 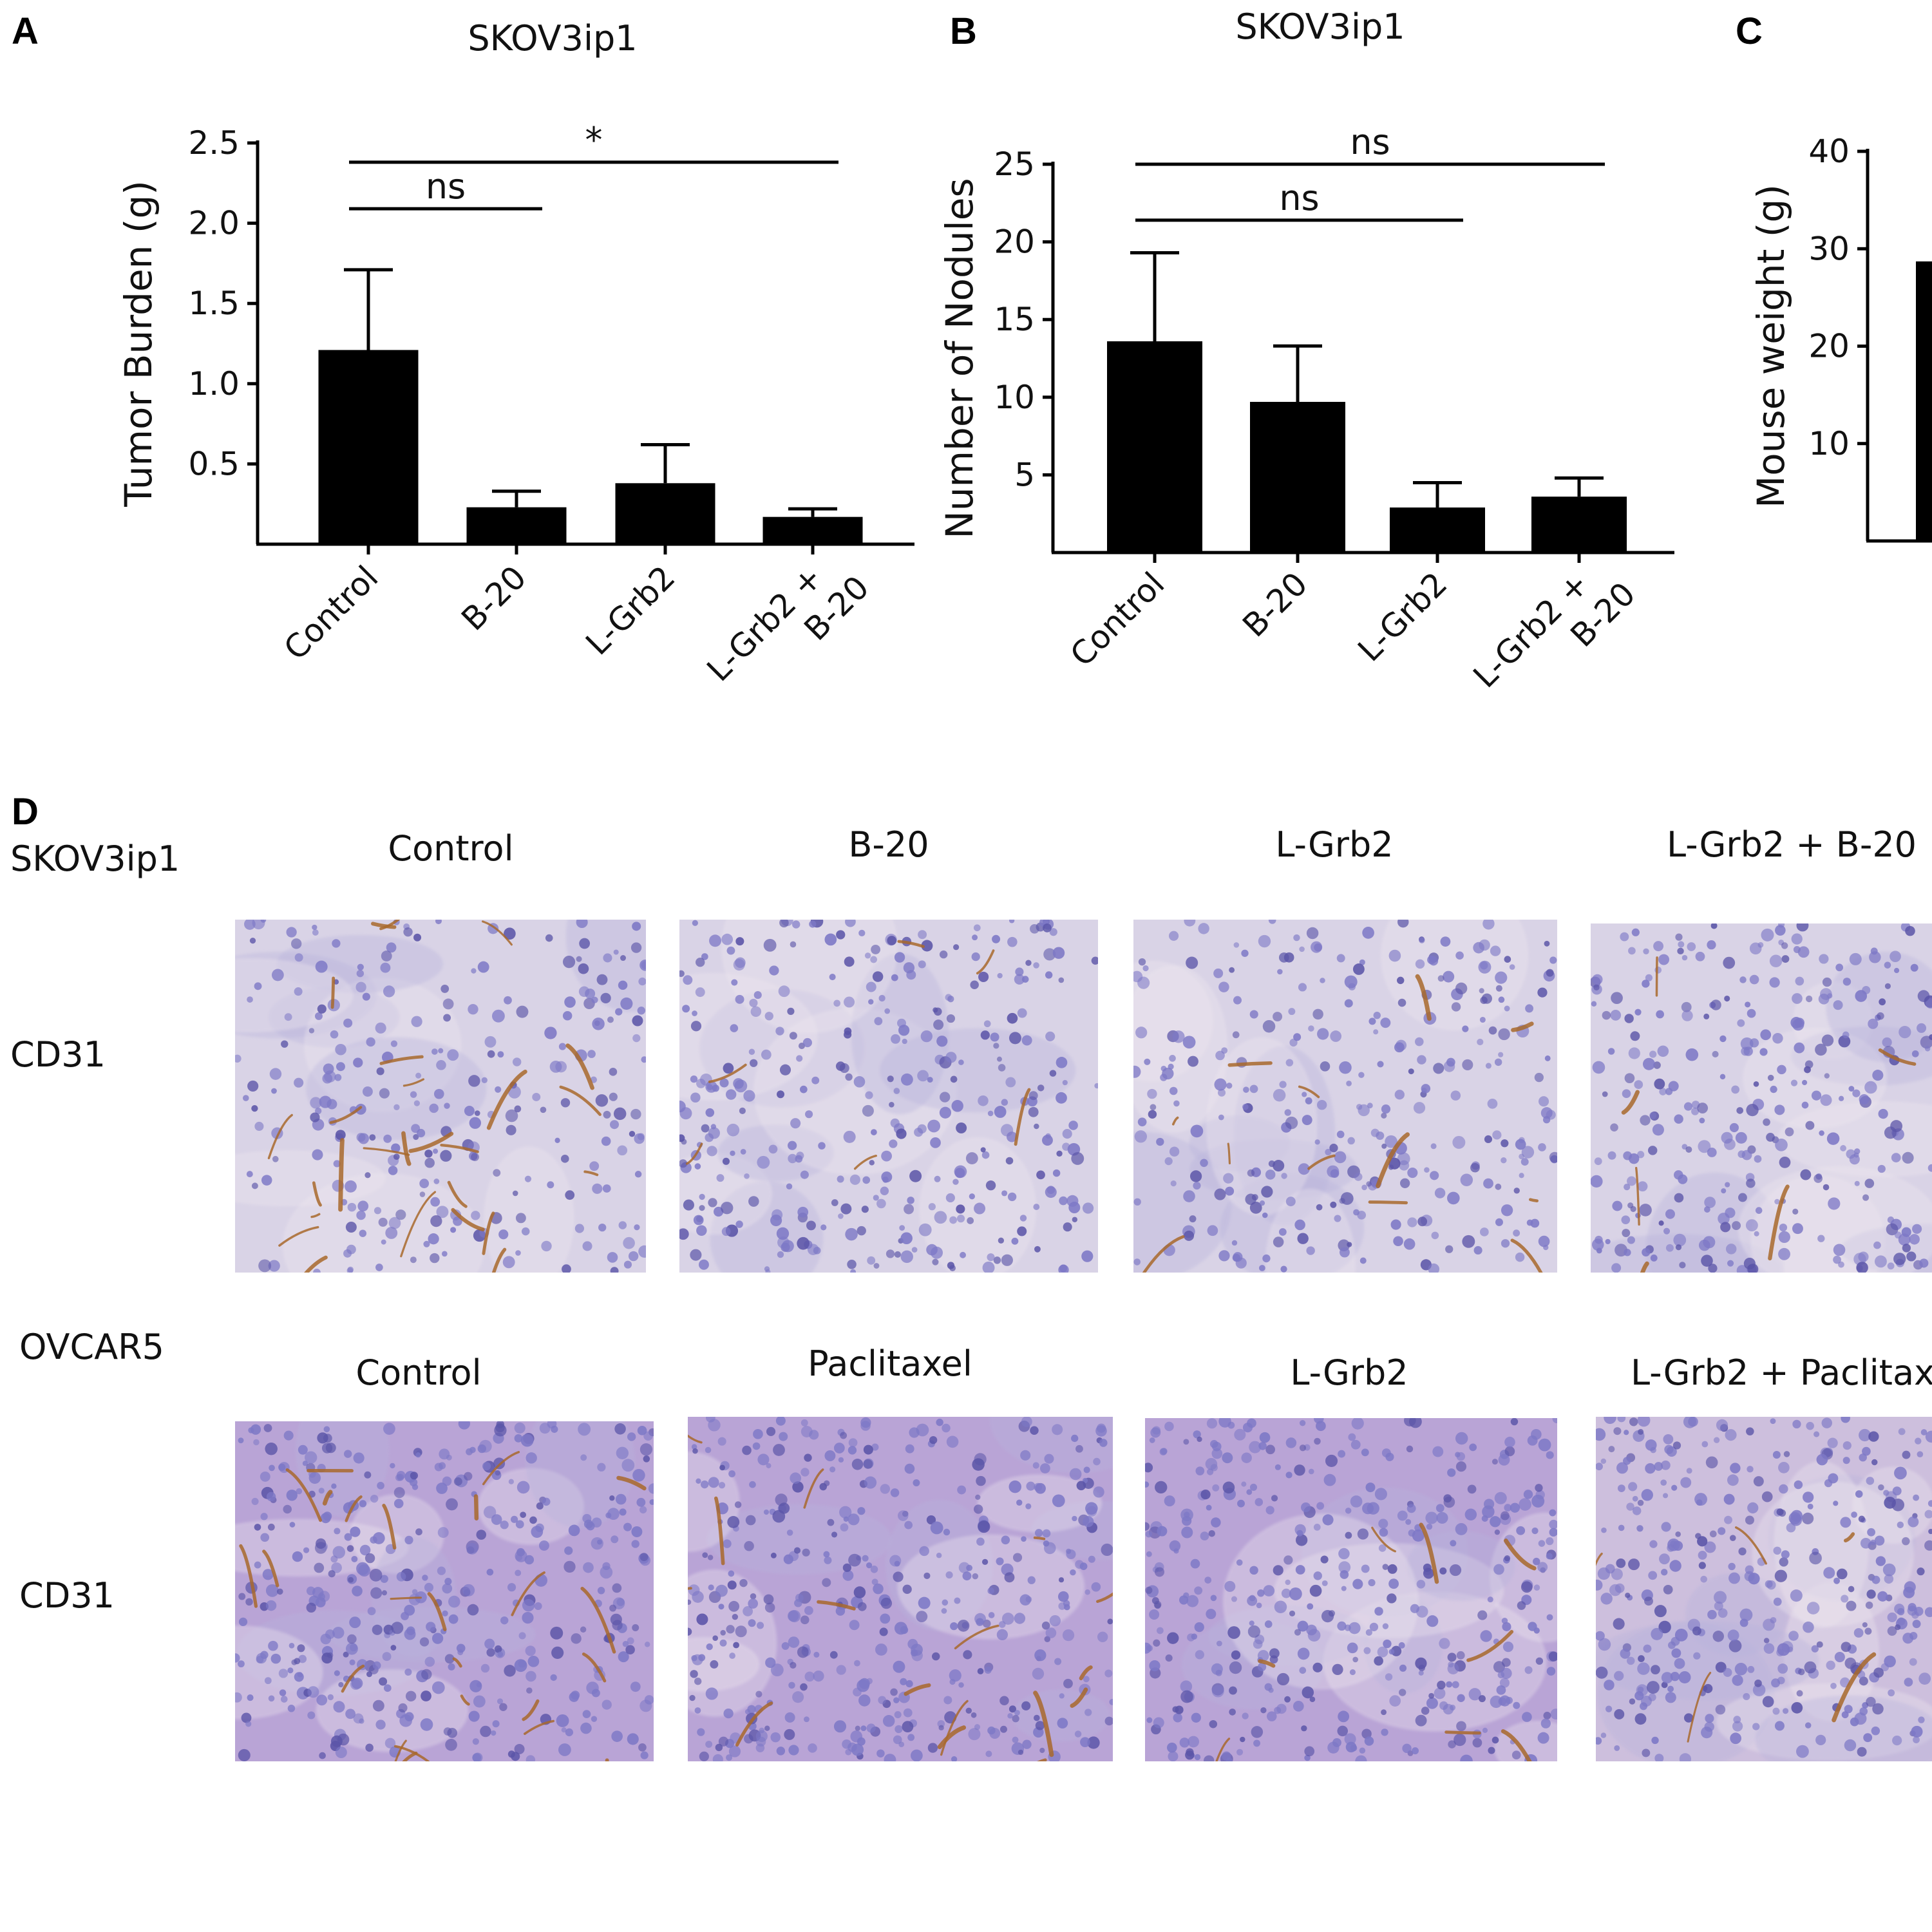 I want to click on panel-letter-b: B, so click(x=964, y=31).